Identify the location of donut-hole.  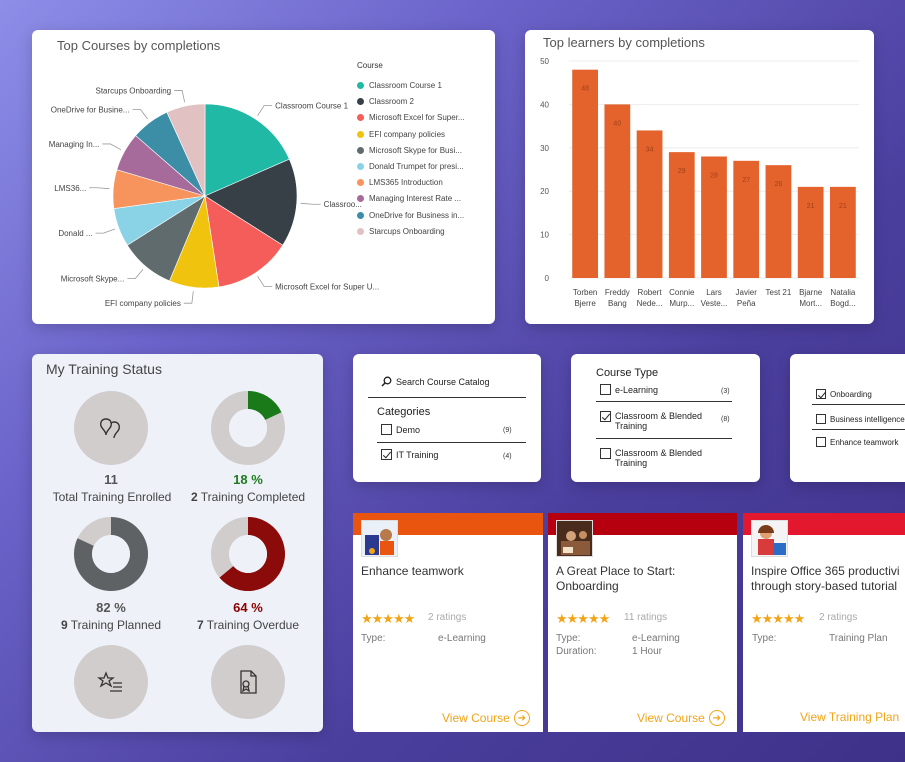
(111, 554).